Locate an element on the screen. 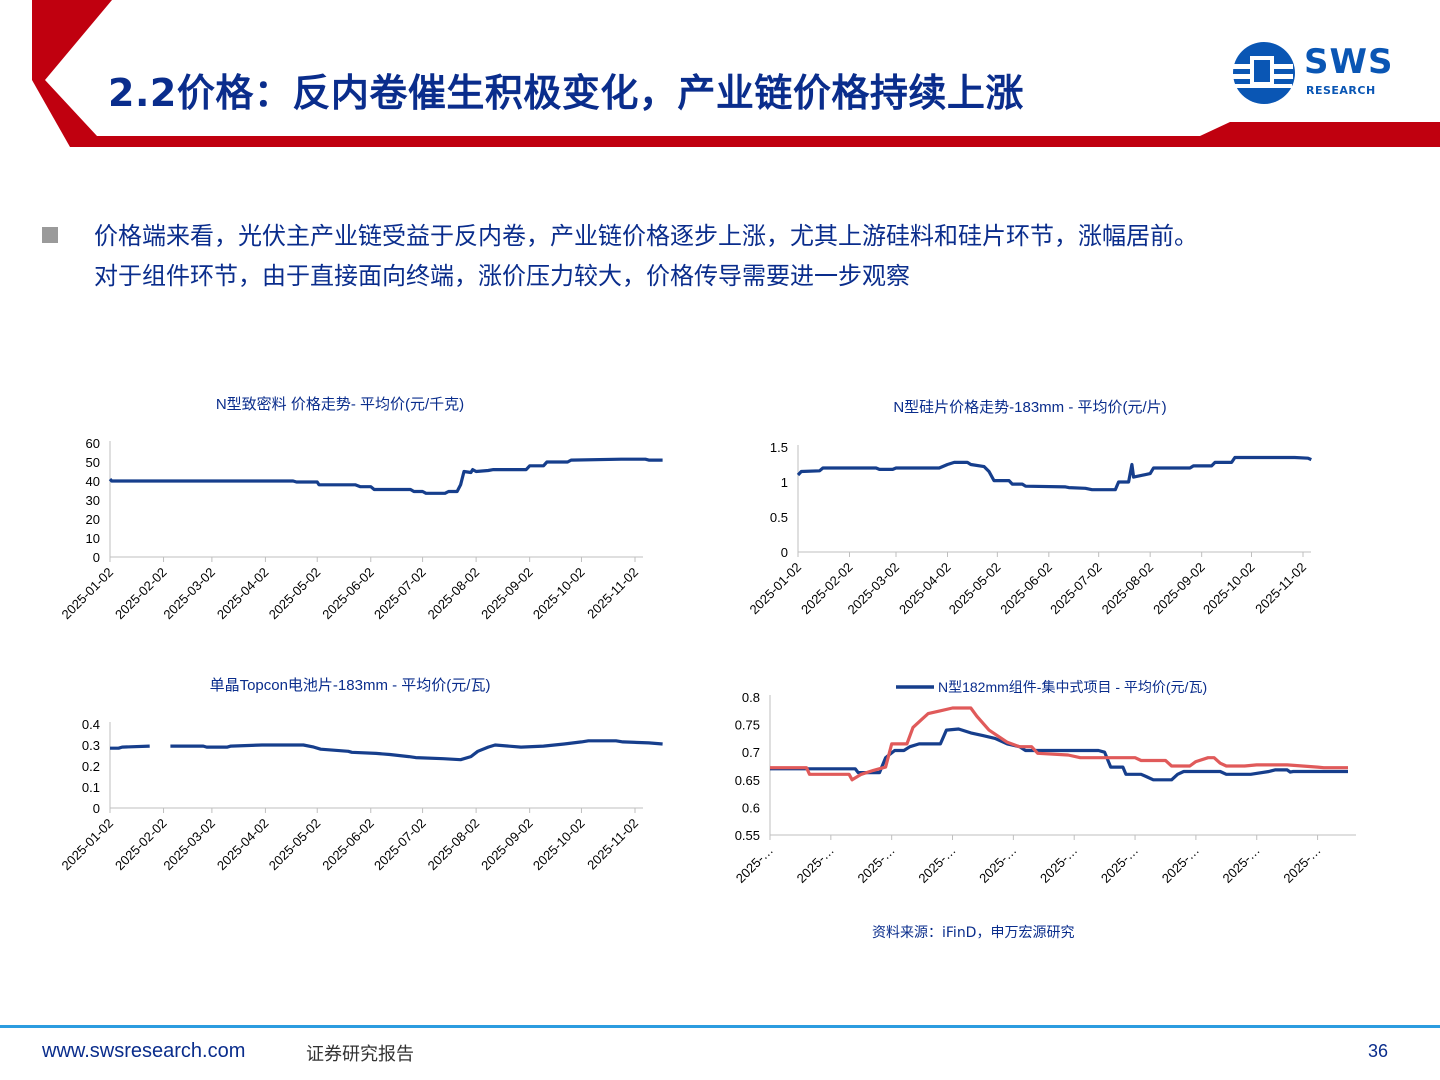 This screenshot has width=1440, height=1080. header-banner is located at coordinates (736, 73).